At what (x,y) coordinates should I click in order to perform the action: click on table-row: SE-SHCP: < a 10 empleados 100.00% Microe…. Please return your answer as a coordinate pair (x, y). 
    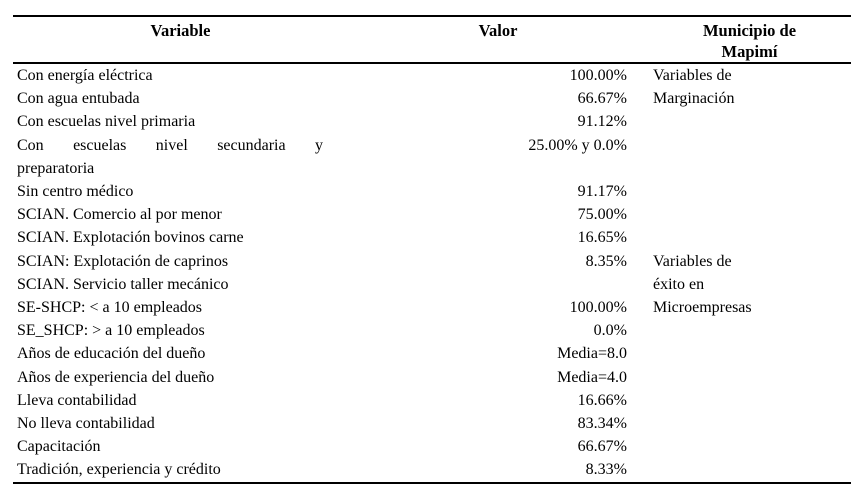
    Looking at the image, I should click on (432, 307).